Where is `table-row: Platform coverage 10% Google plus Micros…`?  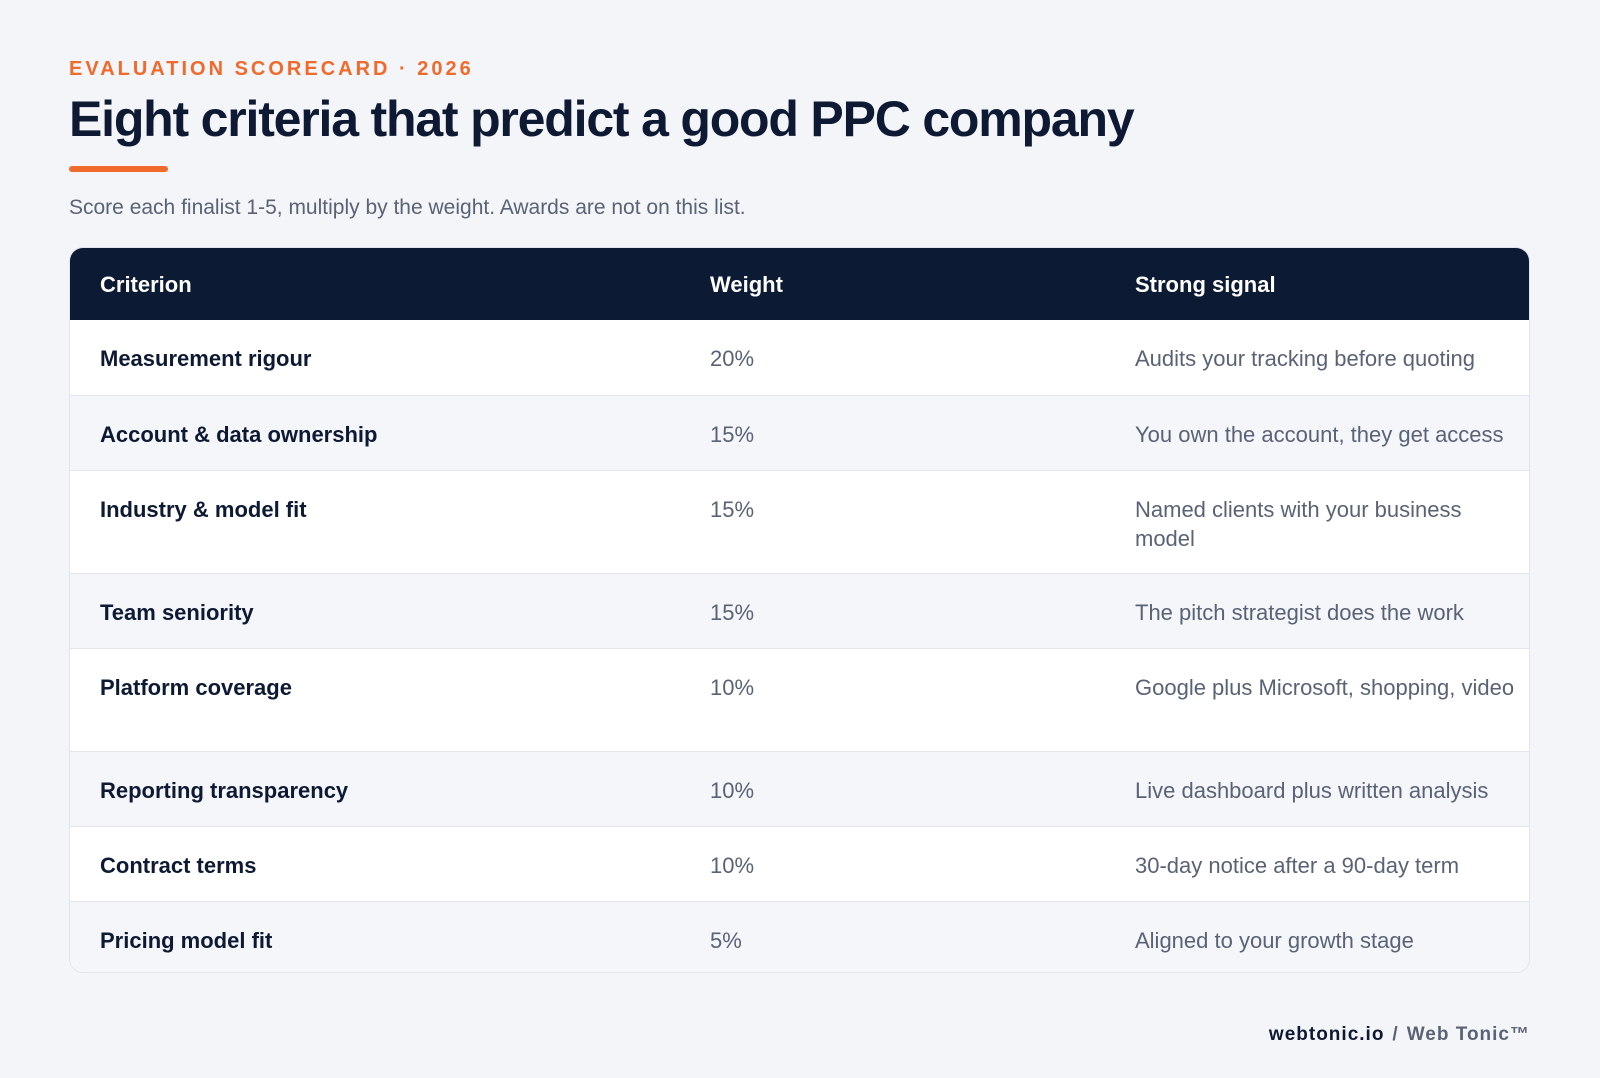
table-row: Platform coverage 10% Google plus Micros… is located at coordinates (799, 699).